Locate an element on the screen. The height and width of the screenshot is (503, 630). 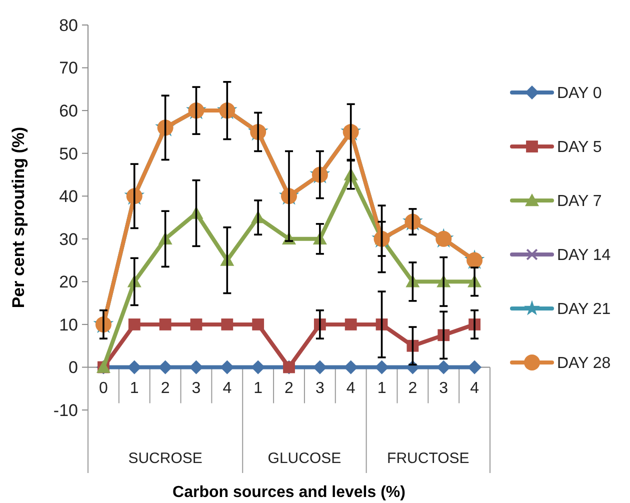
y-tick-label: 0 is located at coordinates (73, 368).